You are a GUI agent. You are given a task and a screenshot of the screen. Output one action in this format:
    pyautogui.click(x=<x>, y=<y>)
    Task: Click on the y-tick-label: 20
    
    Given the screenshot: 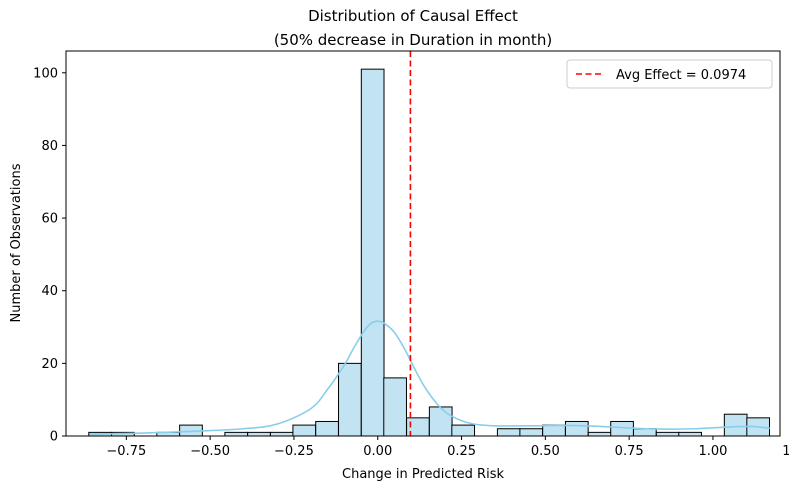 What is the action you would take?
    pyautogui.click(x=49, y=364)
    